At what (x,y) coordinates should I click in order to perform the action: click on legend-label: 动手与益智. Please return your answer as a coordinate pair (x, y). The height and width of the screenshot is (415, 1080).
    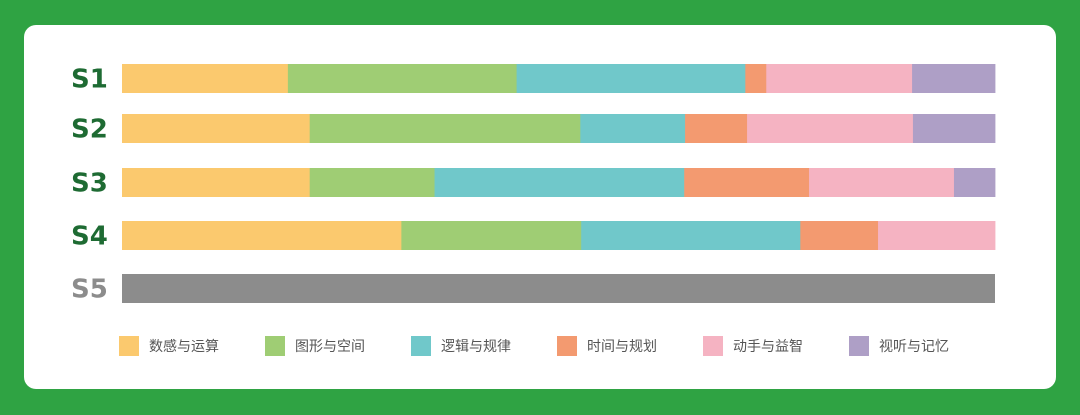
    Looking at the image, I should click on (768, 347).